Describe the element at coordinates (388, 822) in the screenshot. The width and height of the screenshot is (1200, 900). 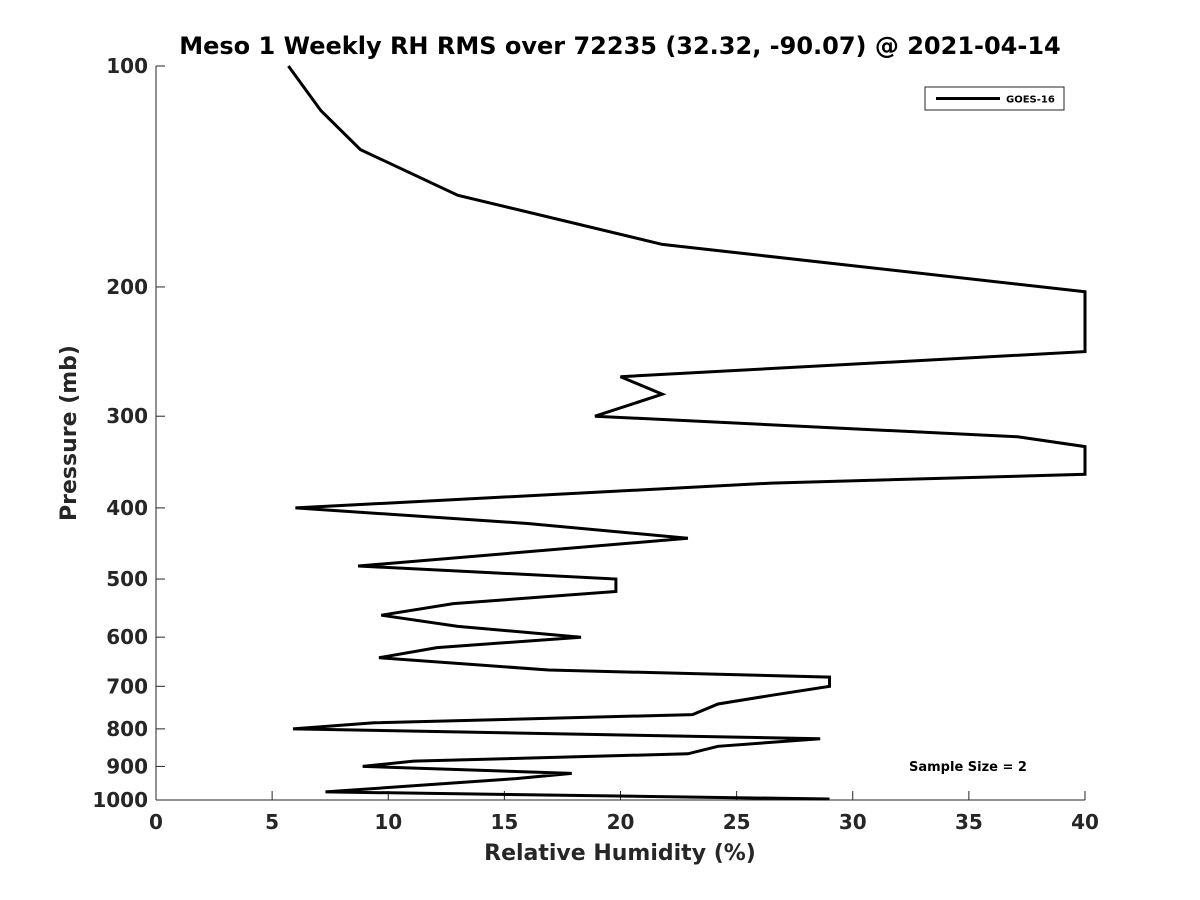
I see `x-tick-label: 10` at that location.